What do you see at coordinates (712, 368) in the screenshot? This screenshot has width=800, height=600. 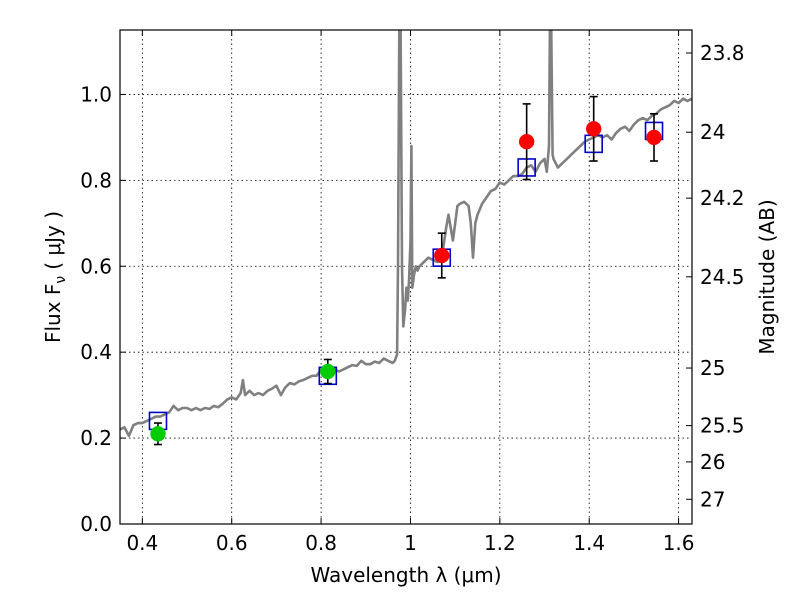 I see `right-tick-label: 25` at bounding box center [712, 368].